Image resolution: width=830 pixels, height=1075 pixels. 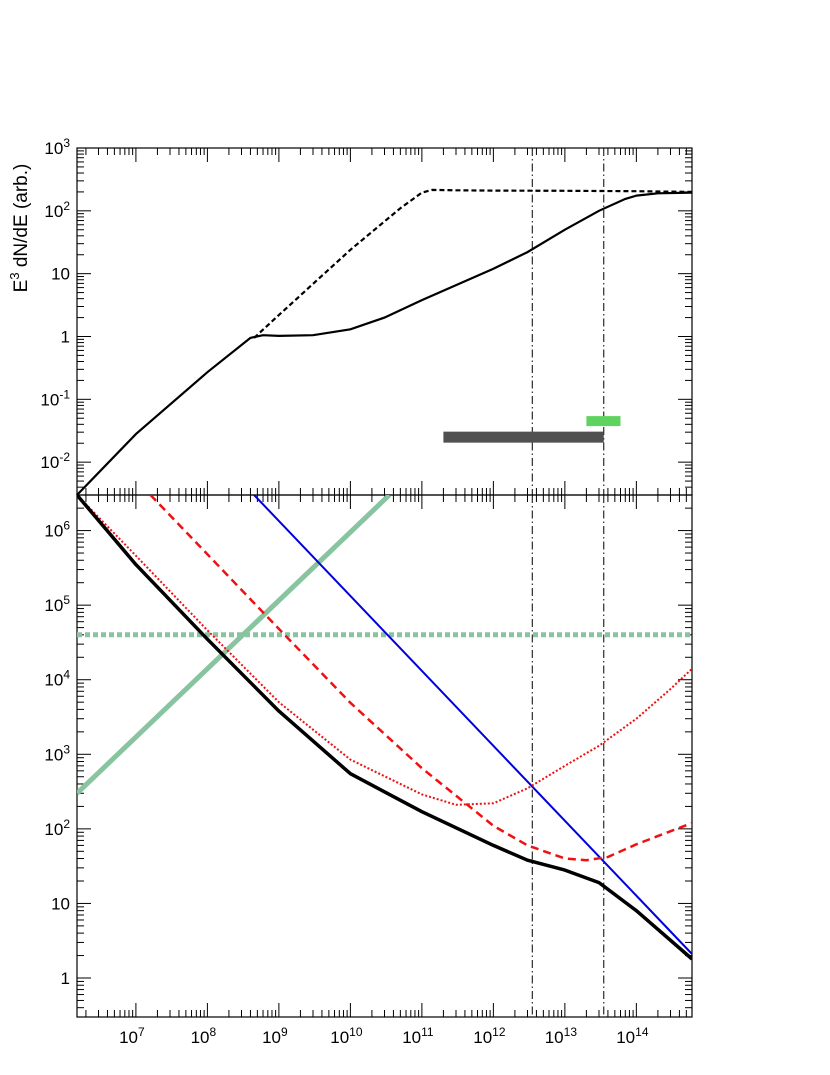 What do you see at coordinates (66, 526) in the screenshot?
I see `tick-exp: 6` at bounding box center [66, 526].